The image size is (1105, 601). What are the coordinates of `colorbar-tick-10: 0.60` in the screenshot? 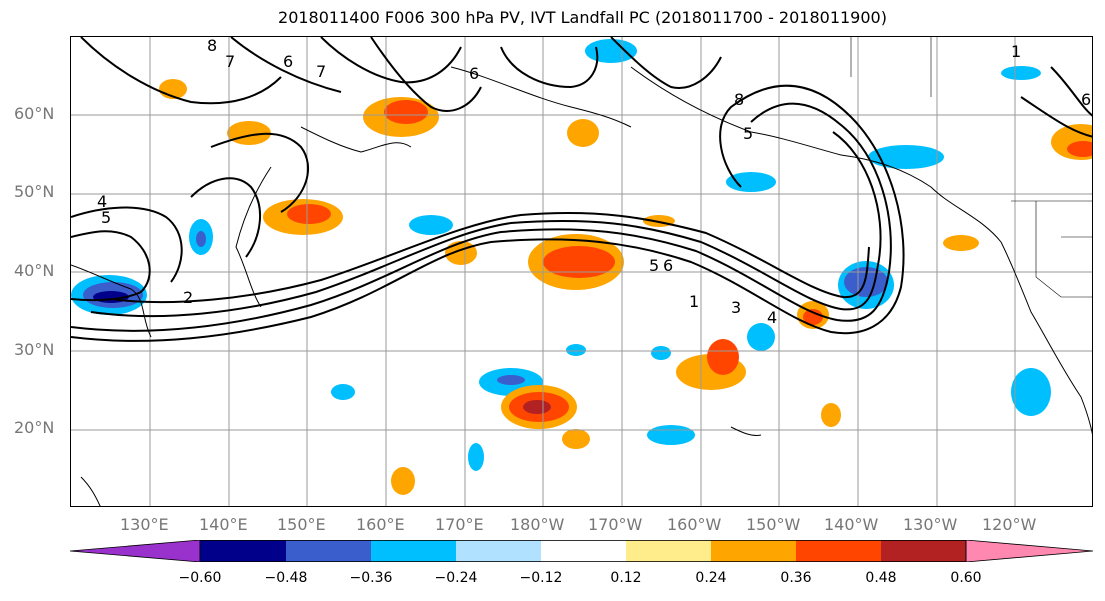 It's located at (966, 578).